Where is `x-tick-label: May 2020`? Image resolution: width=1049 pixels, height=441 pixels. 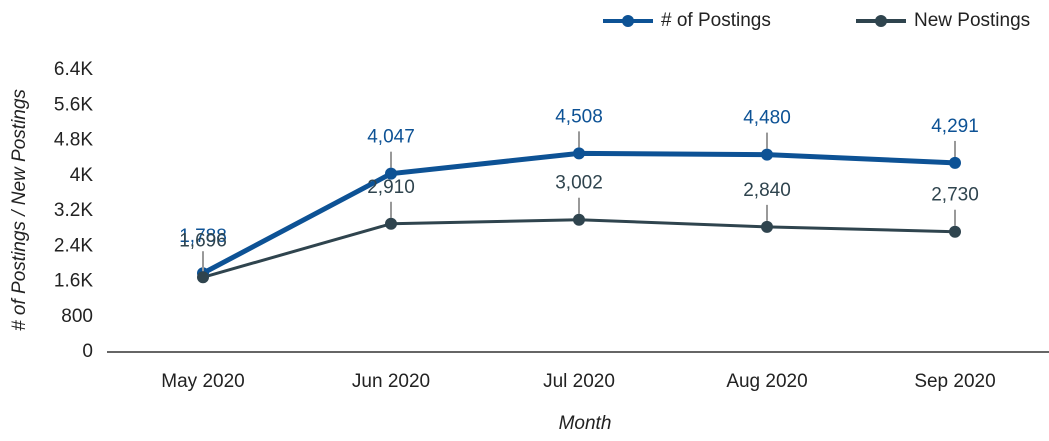 x-tick-label: May 2020 is located at coordinates (202, 381).